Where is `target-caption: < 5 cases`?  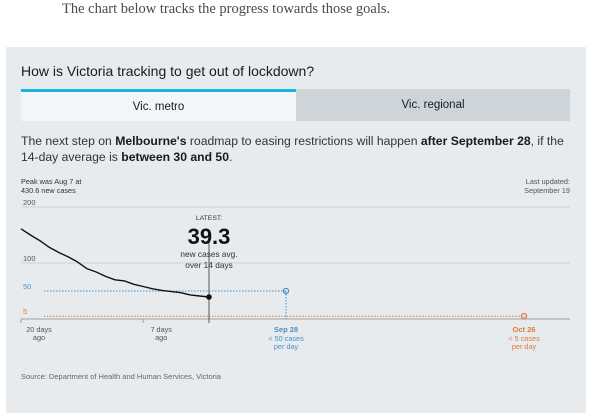 target-caption: < 5 cases is located at coordinates (524, 338).